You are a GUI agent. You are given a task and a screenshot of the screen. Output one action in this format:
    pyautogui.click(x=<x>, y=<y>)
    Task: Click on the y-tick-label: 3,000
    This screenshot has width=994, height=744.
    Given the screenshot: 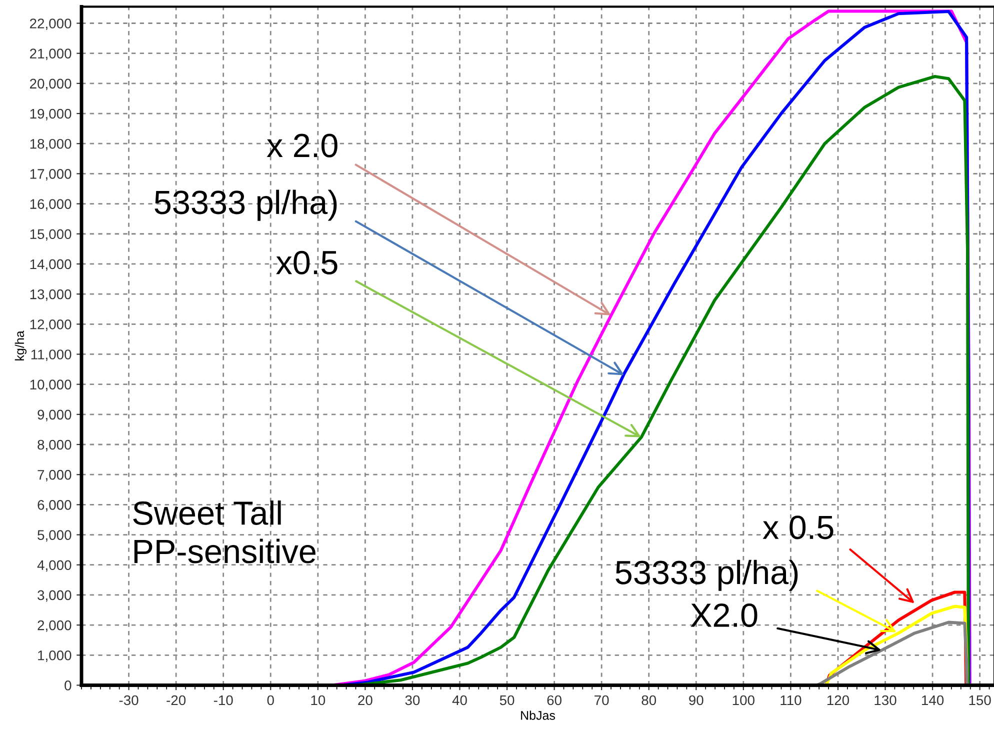 What is the action you would take?
    pyautogui.click(x=55, y=596)
    